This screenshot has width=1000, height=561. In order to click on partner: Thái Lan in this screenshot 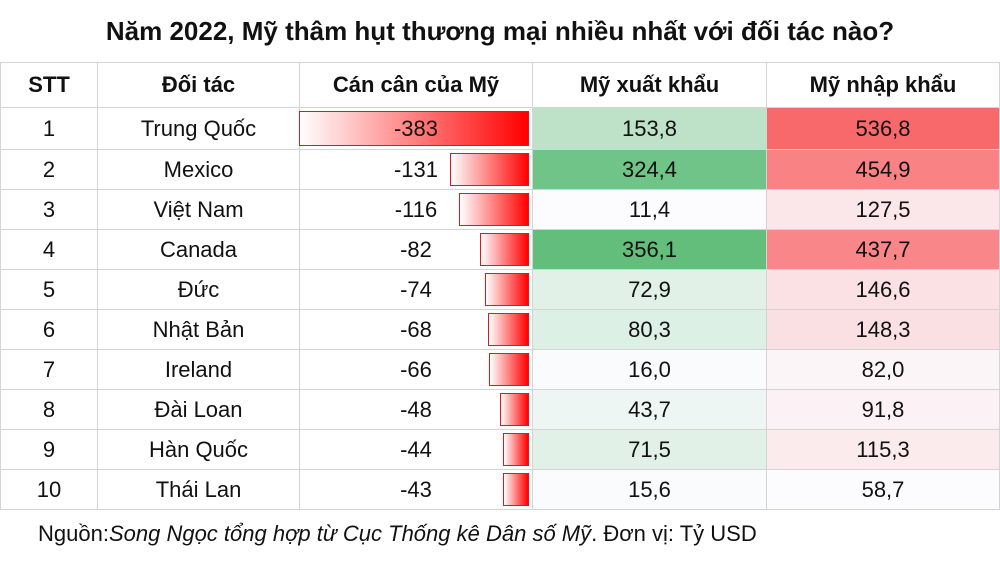, I will do `click(199, 490)`.